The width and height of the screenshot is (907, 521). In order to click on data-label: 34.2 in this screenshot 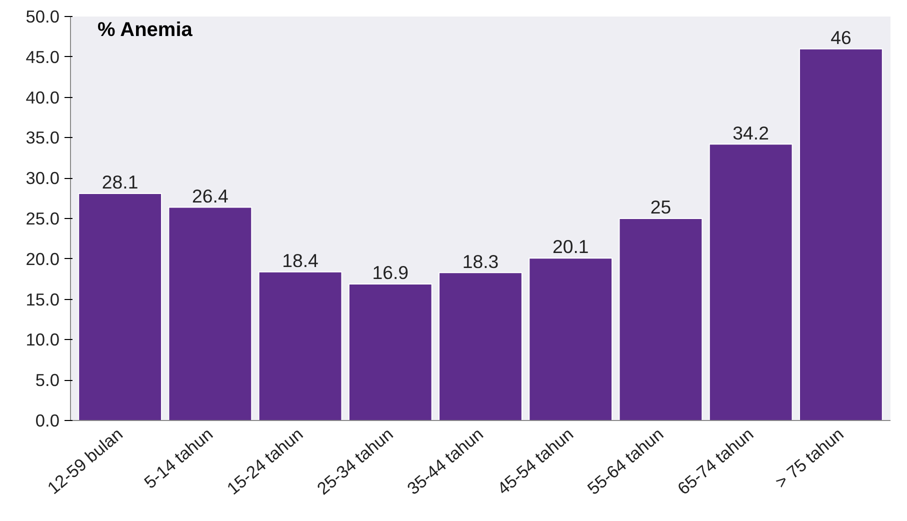, I will do `click(750, 133)`.